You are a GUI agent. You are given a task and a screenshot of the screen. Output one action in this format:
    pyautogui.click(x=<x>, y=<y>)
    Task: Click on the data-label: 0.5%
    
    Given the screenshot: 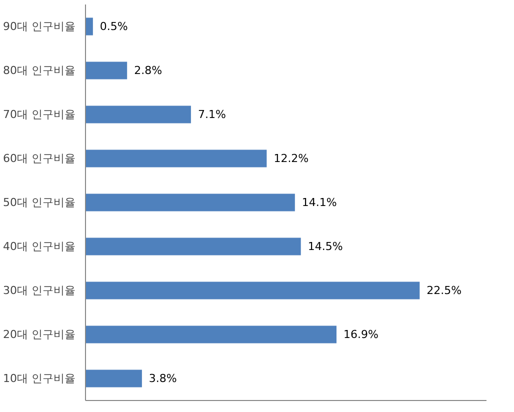 What is the action you would take?
    pyautogui.click(x=114, y=26)
    